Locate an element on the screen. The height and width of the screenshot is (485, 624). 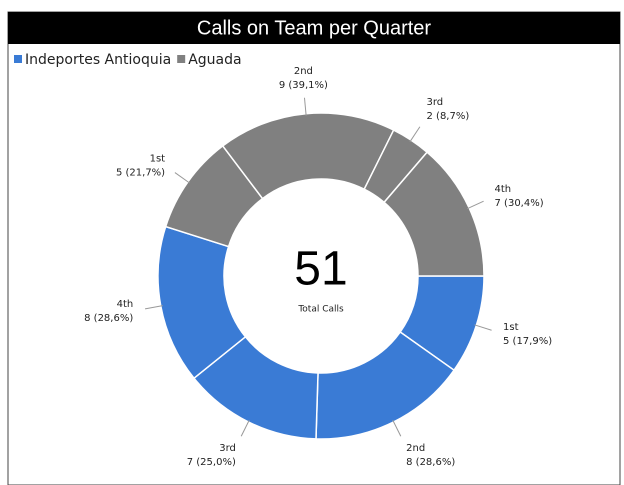
data-label-value: 2 (8,7%) is located at coordinates (448, 116).